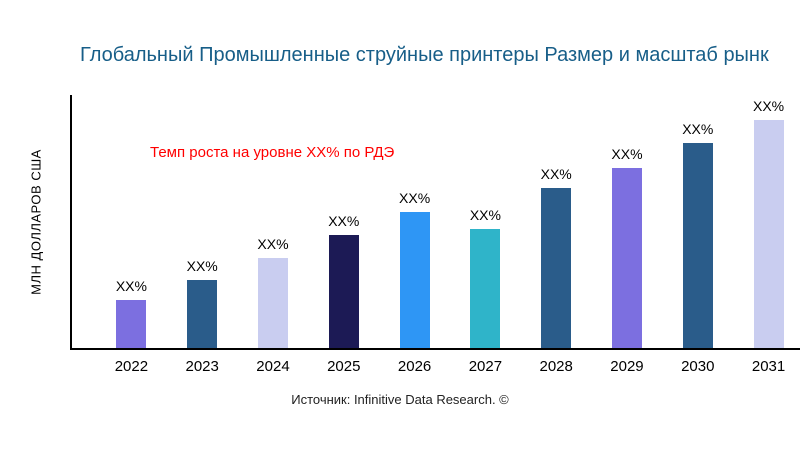 The width and height of the screenshot is (800, 450). I want to click on x-tick-label: 2030, so click(698, 366).